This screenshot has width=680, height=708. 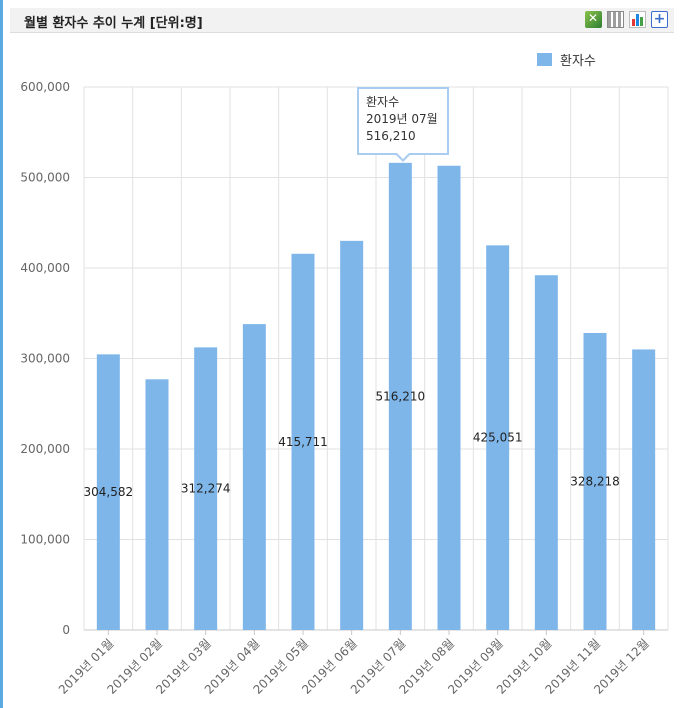 What do you see at coordinates (45, 268) in the screenshot?
I see `y-tick-label: 400,000` at bounding box center [45, 268].